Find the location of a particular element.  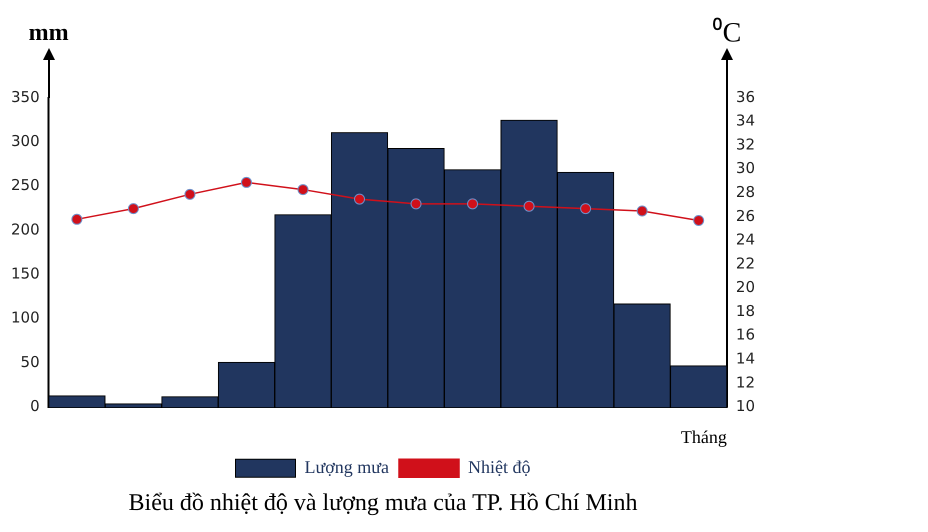

y-axis-title: mm is located at coordinates (48, 33).